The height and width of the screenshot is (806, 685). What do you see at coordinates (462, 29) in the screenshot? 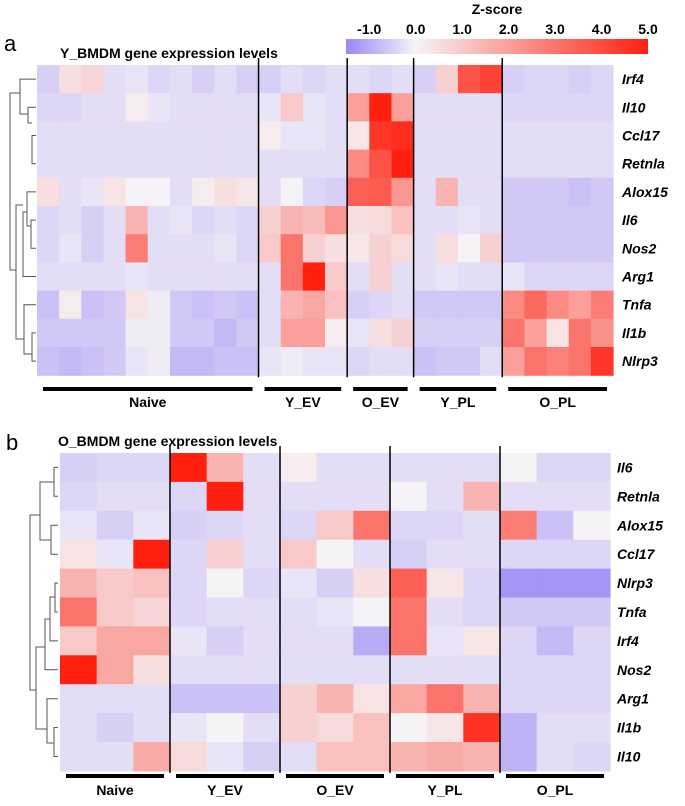
I see `colorbar-tick-label: 1.0` at bounding box center [462, 29].